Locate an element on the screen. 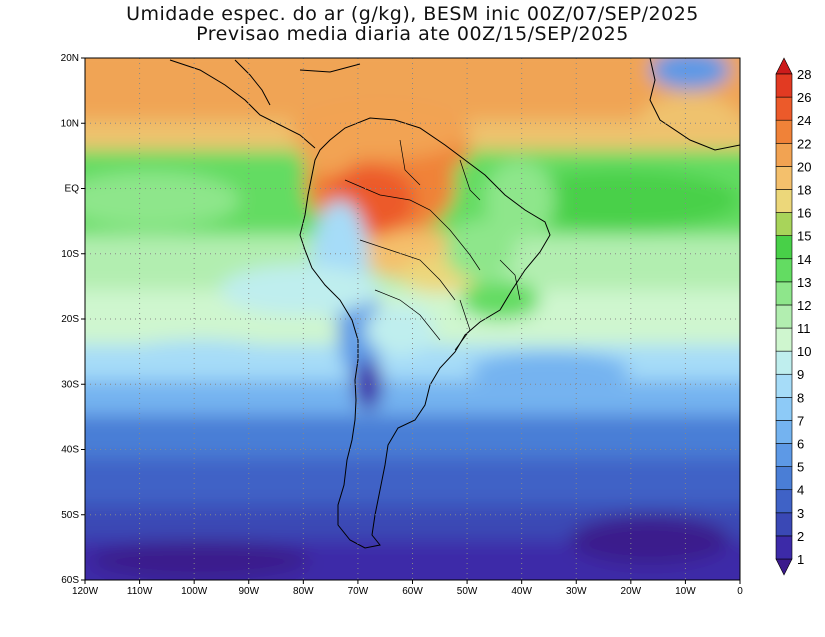 The image size is (825, 637). lon-tick-label: 70W is located at coordinates (358, 591).